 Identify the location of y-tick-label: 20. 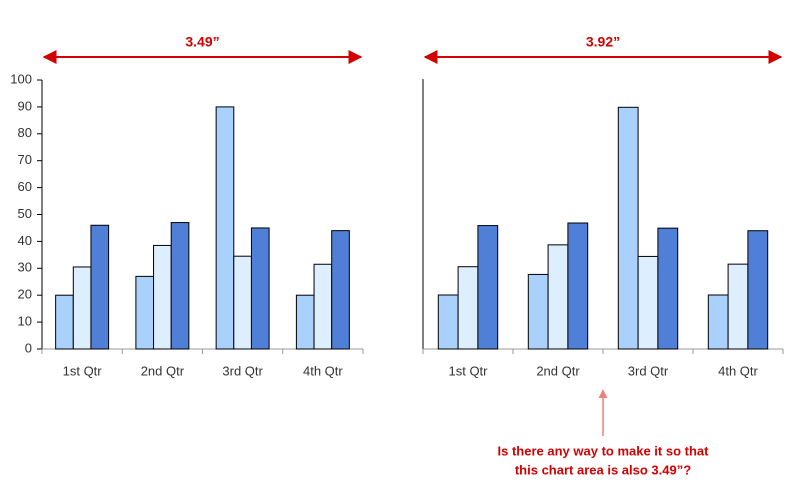
(25, 294).